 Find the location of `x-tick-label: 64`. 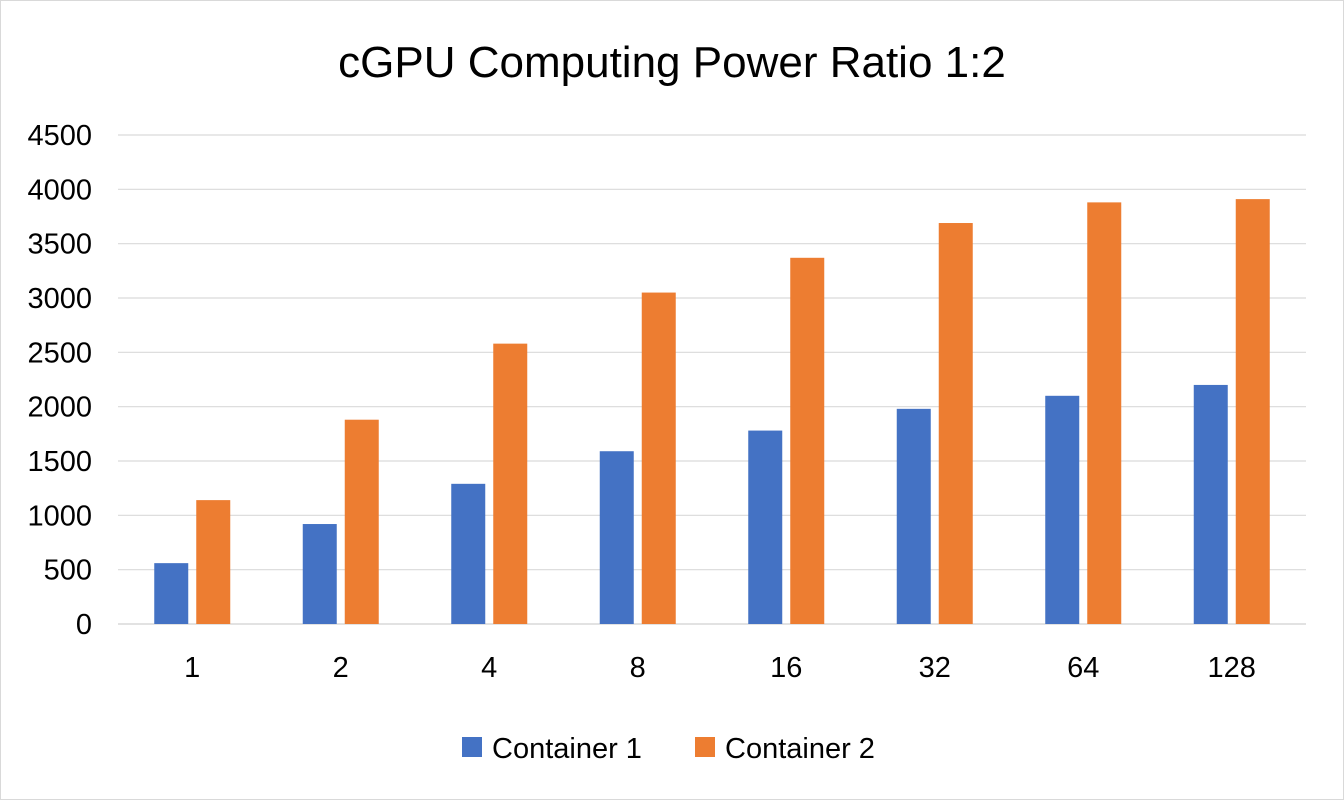

x-tick-label: 64 is located at coordinates (1083, 668).